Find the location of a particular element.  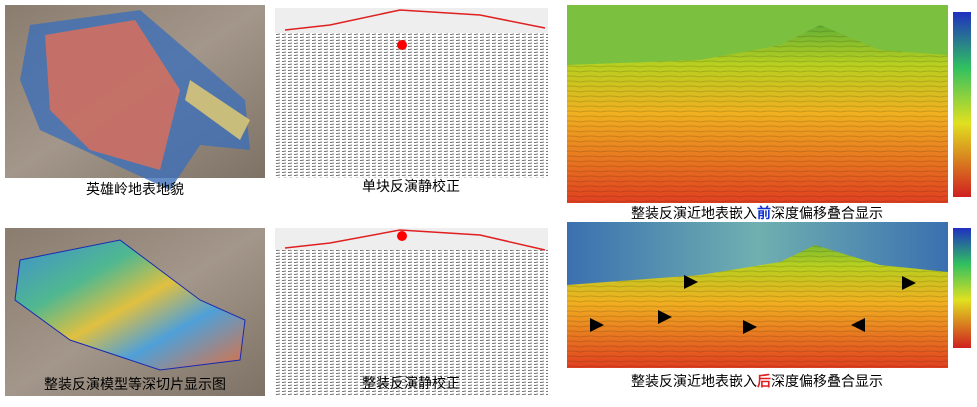

caption: 整装反演静校正 is located at coordinates (411, 383).